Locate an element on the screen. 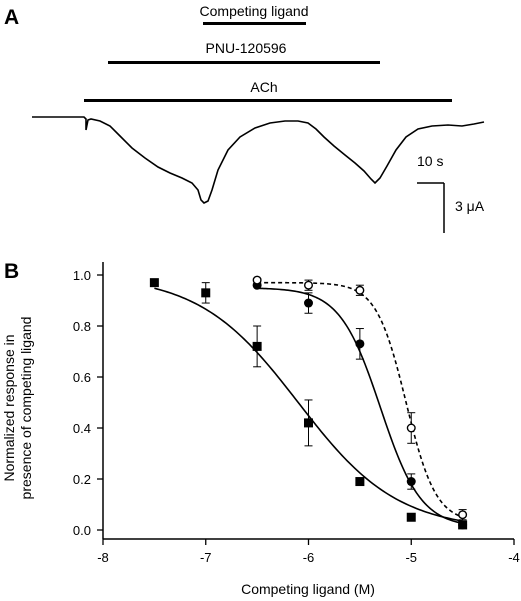 The height and width of the screenshot is (601, 521). y-tick-label: 0.4 is located at coordinates (82, 428).